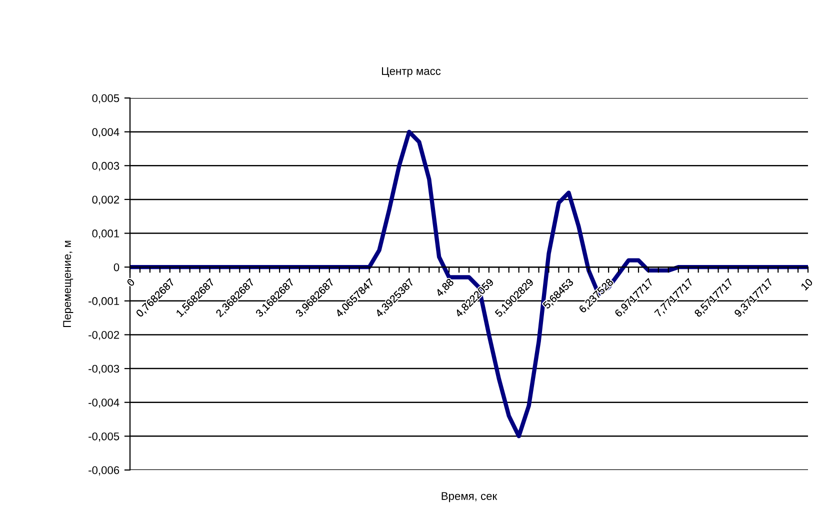 This screenshot has height=532, width=822. What do you see at coordinates (445, 288) in the screenshot?
I see `x-tick-label: 4,88` at bounding box center [445, 288].